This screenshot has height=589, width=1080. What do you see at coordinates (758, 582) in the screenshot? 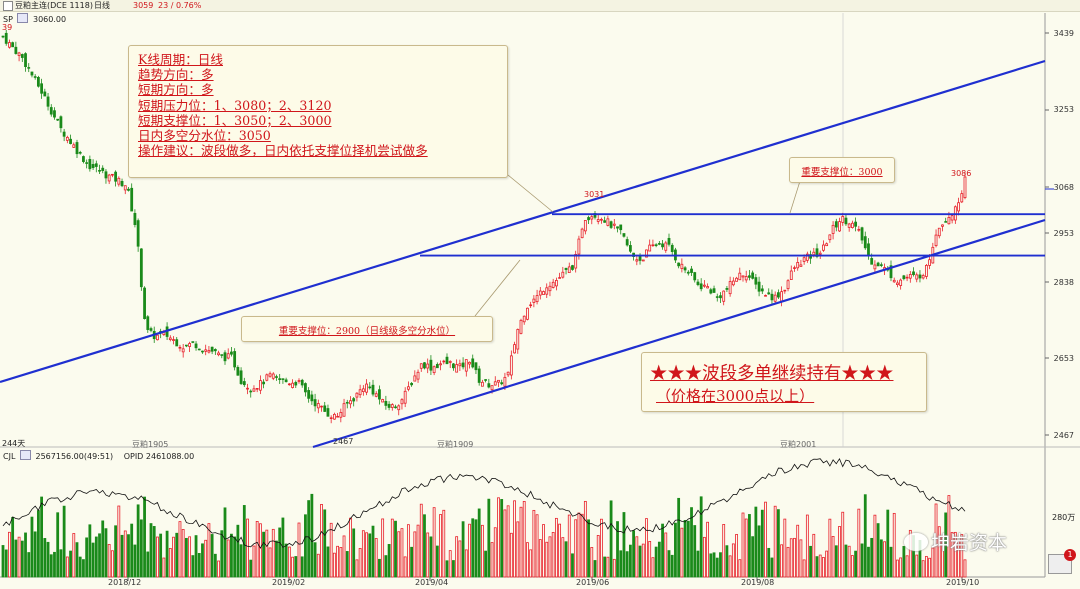
I see `x-tick-2019-08: 2019/08` at bounding box center [758, 582].